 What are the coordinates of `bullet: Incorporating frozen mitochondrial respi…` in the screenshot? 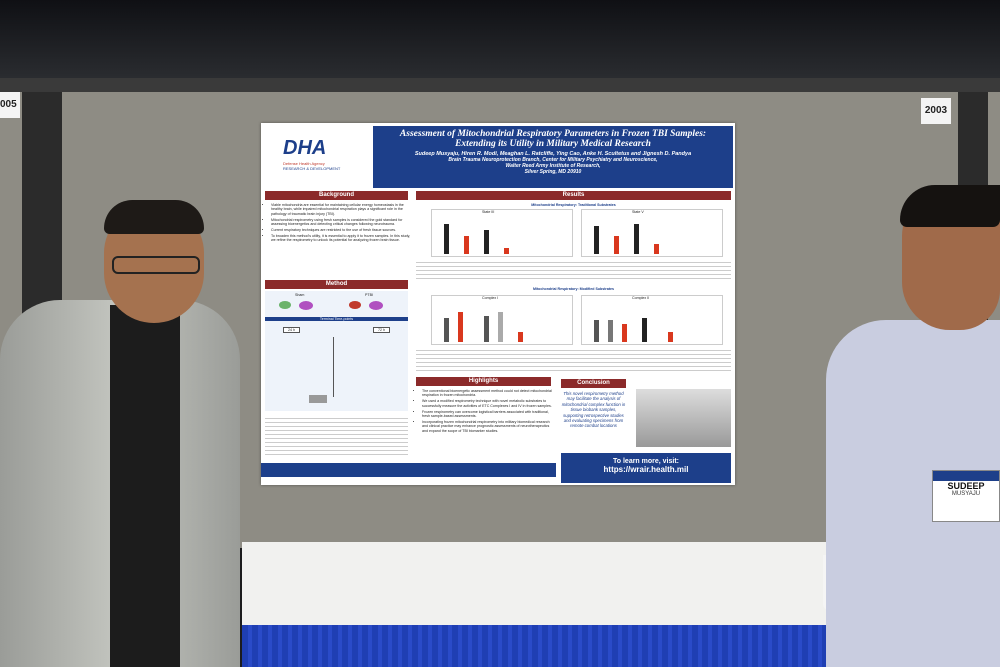 It's located at (488, 426).